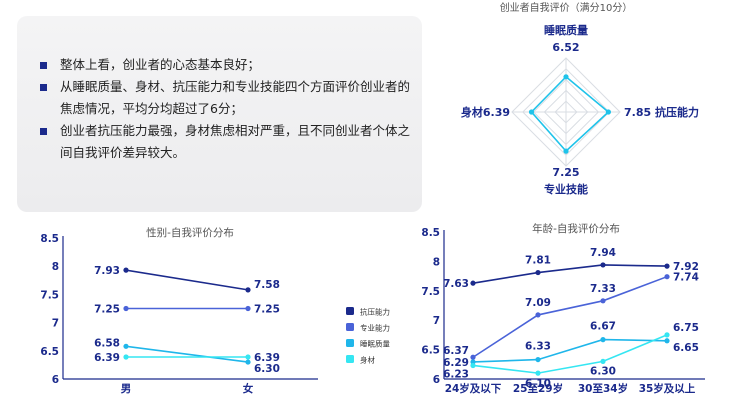 The height and width of the screenshot is (405, 738). What do you see at coordinates (107, 271) in the screenshot?
I see `data-label: 7.93` at bounding box center [107, 271].